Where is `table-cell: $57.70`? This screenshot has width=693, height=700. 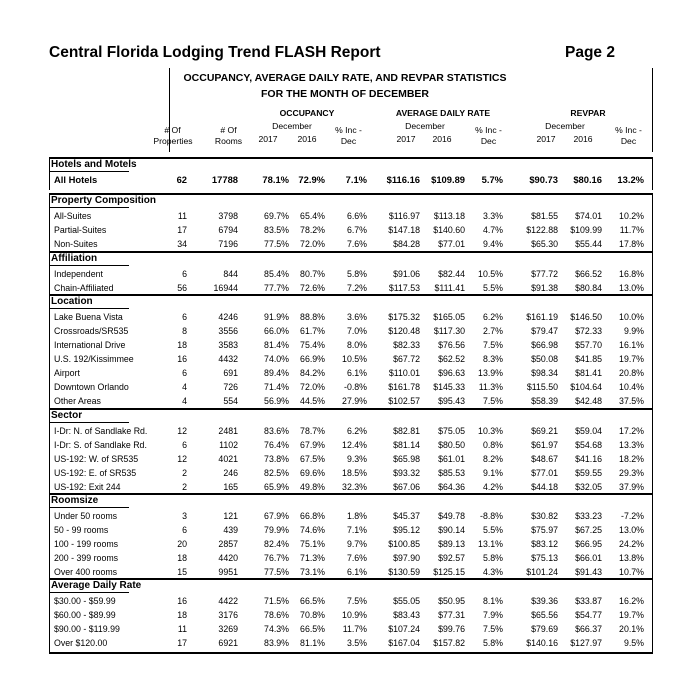 table-cell: $57.70 is located at coordinates (588, 345).